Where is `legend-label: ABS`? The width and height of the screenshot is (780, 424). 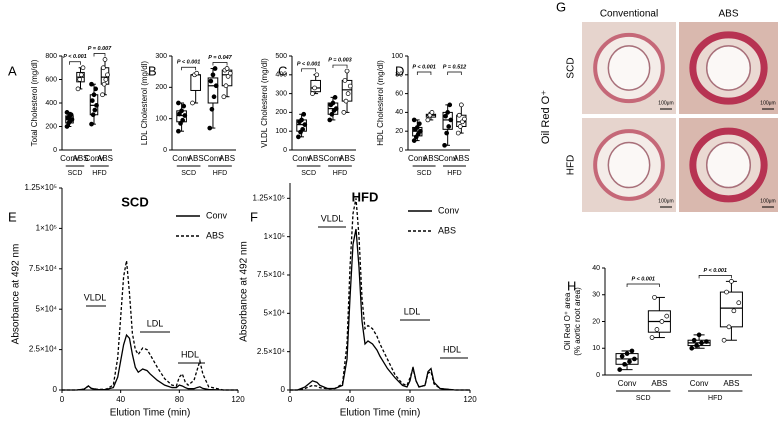
legend-label: ABS is located at coordinates (215, 235).